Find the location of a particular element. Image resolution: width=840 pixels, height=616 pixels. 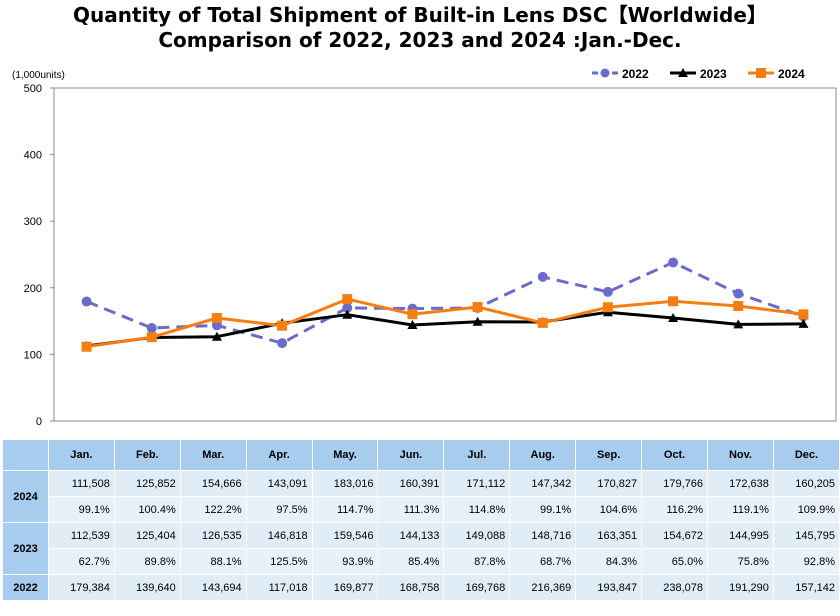

shipment-value: 154,666 is located at coordinates (213, 483).